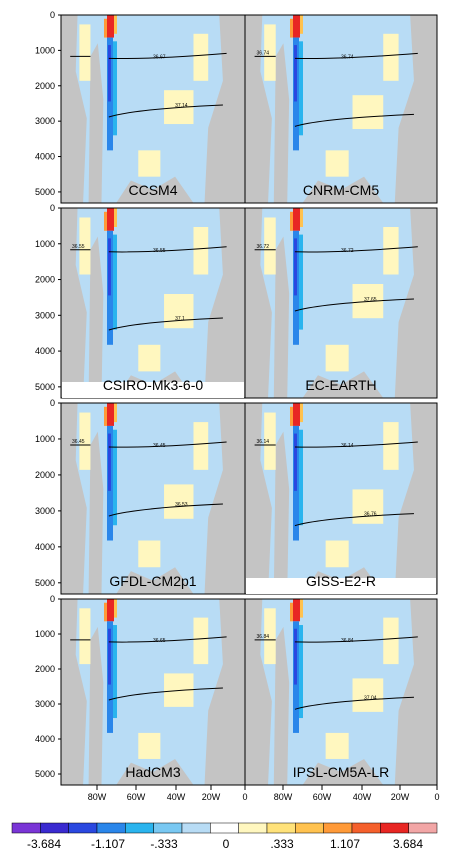 The width and height of the screenshot is (455, 858). Describe the element at coordinates (370, 698) in the screenshot. I see `contour-label: 37.04` at that location.